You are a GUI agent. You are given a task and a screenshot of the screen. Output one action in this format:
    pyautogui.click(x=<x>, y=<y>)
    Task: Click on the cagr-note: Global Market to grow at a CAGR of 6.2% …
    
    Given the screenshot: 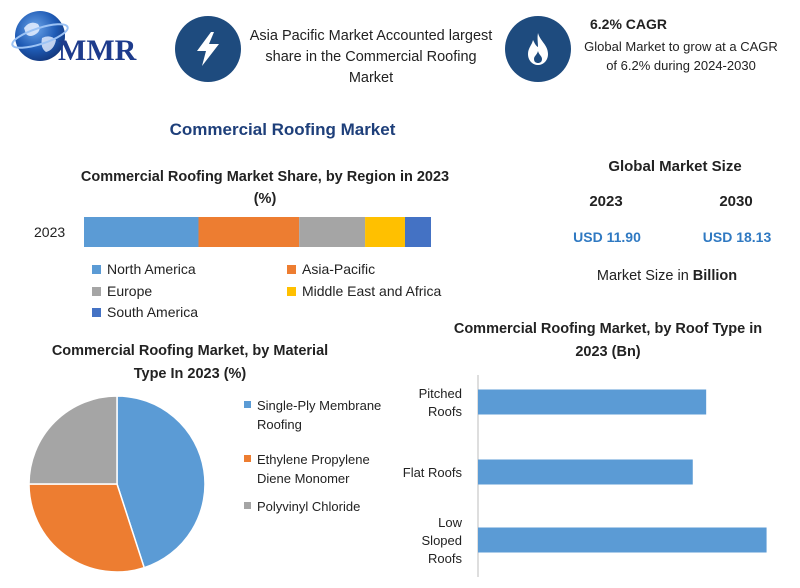 What is the action you would take?
    pyautogui.click(x=681, y=56)
    